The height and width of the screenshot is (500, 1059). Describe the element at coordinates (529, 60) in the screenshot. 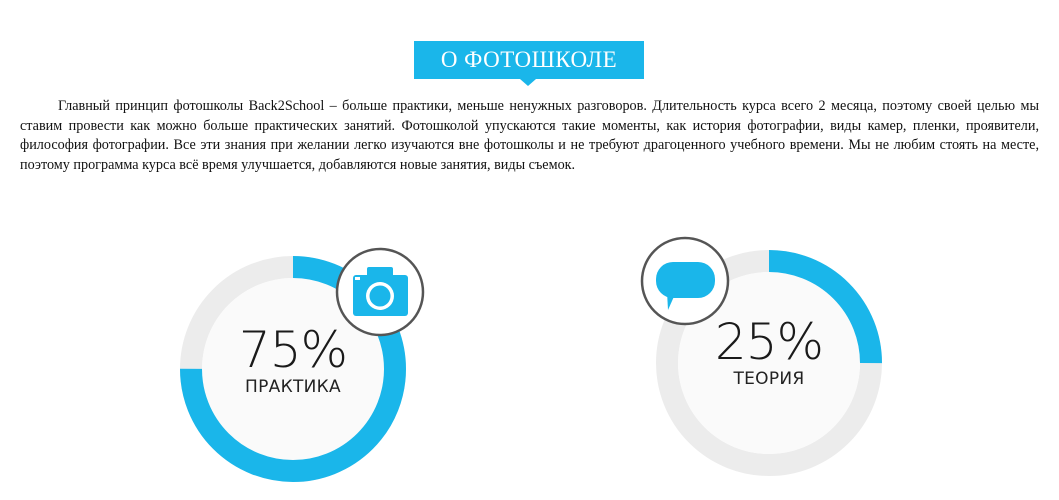

I see `section-title: О ФОТОШКОЛЕ` at that location.